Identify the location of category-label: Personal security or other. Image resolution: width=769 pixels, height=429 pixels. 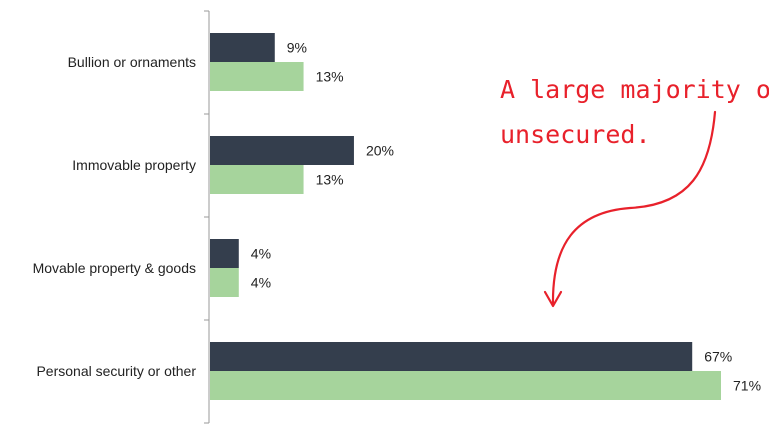
(116, 371).